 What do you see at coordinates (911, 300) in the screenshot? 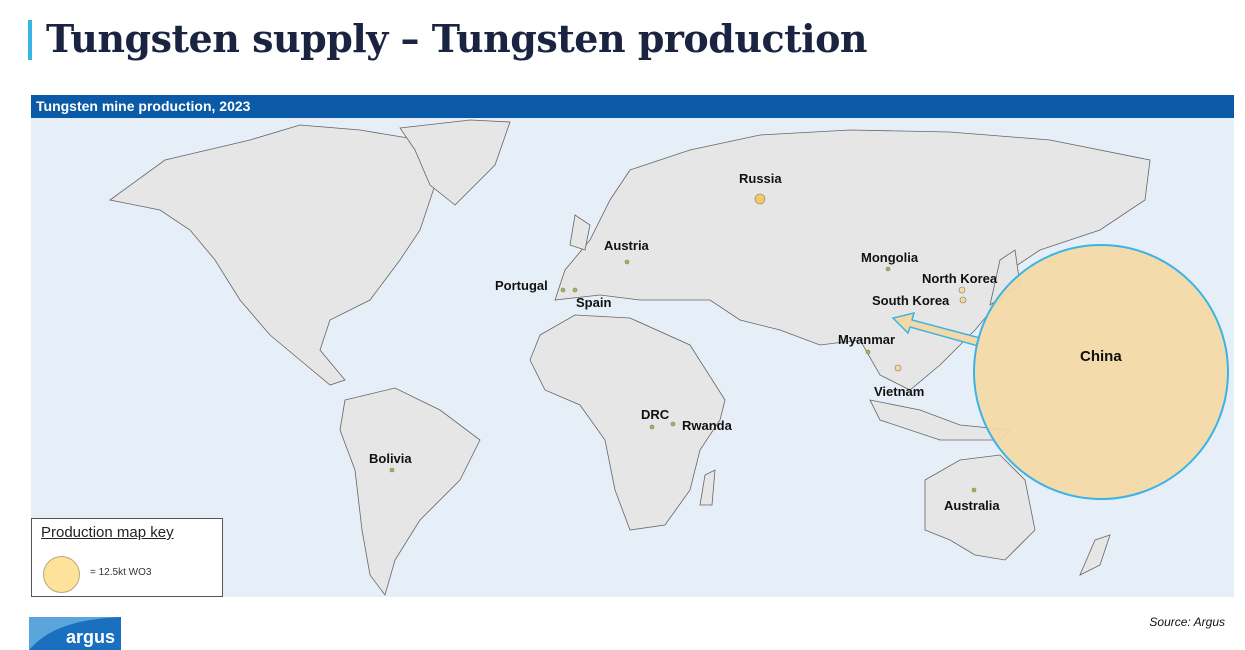
I see `label-south-korea: South Korea` at bounding box center [911, 300].